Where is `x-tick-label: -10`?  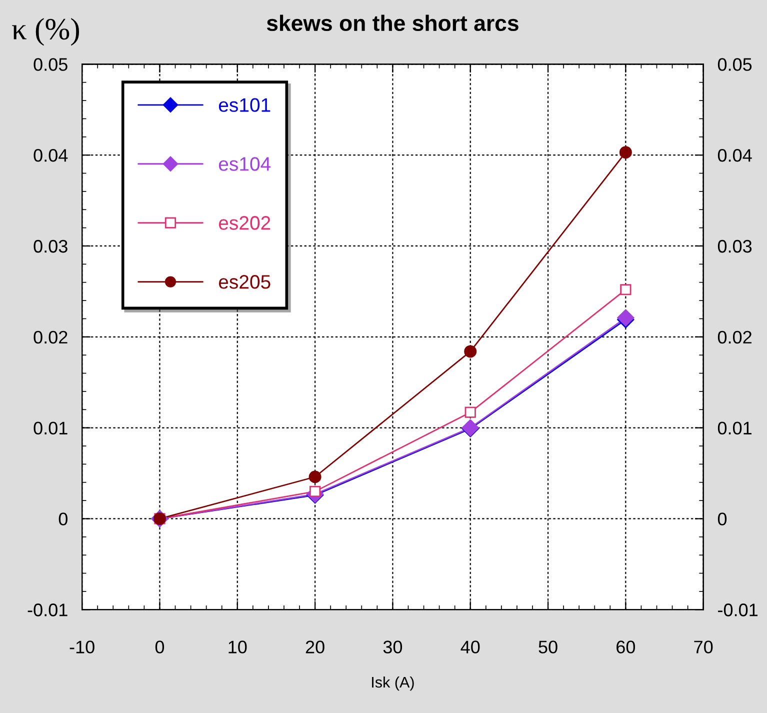 x-tick-label: -10 is located at coordinates (82, 647).